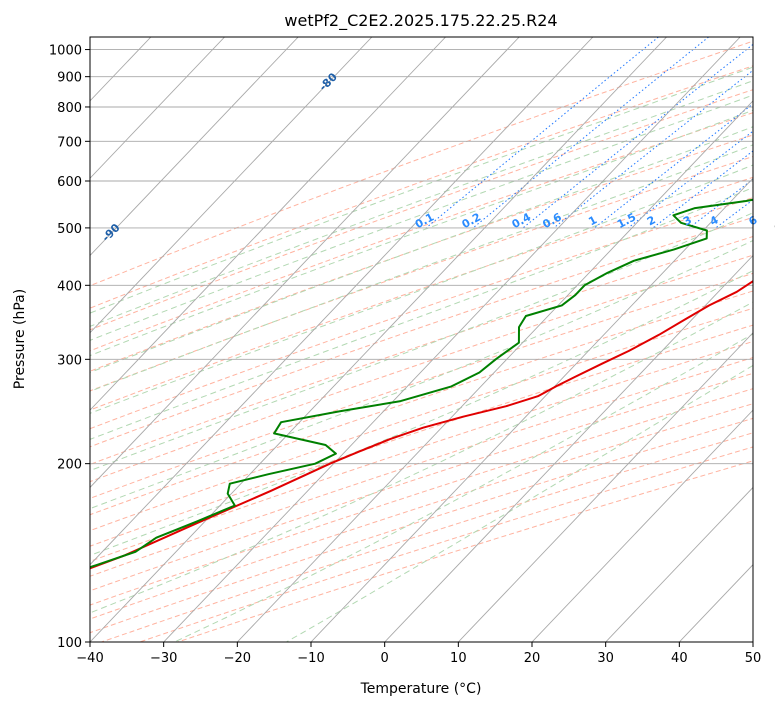  Describe the element at coordinates (20, 339) in the screenshot. I see `y-axis-title: Pressure (hPa)` at that location.